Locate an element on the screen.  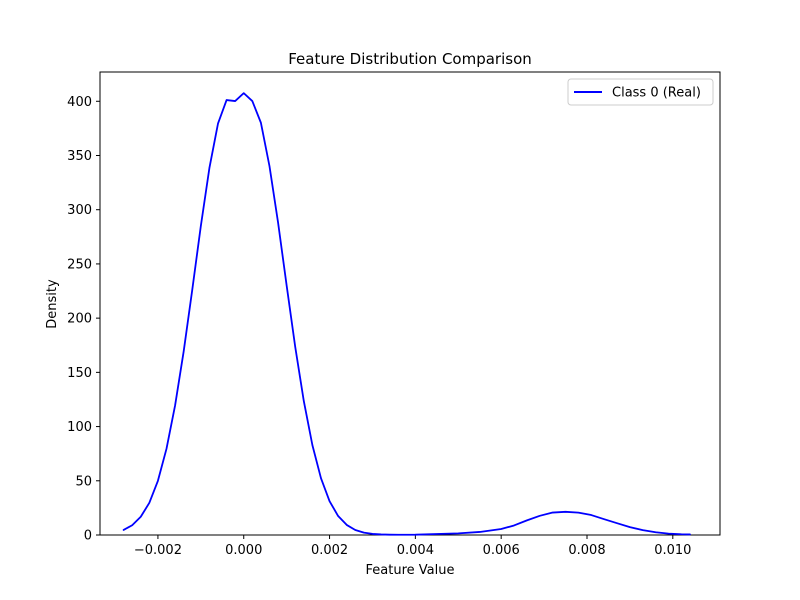
y-tick-label: 100 is located at coordinates (79, 427).